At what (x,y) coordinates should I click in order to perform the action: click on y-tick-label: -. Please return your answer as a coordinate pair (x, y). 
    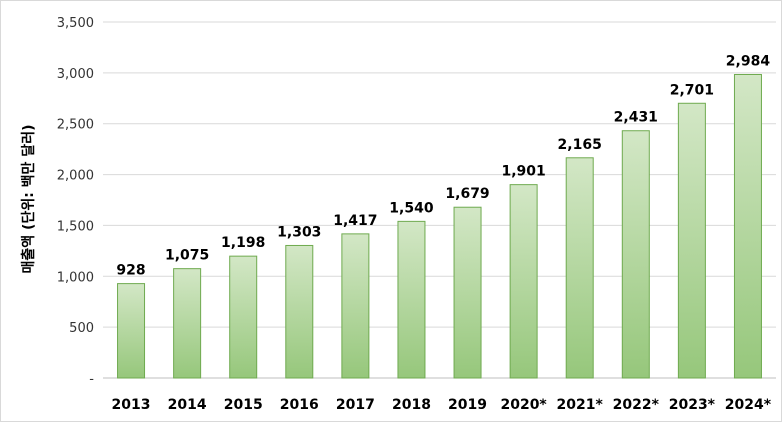
    Looking at the image, I should click on (91, 379).